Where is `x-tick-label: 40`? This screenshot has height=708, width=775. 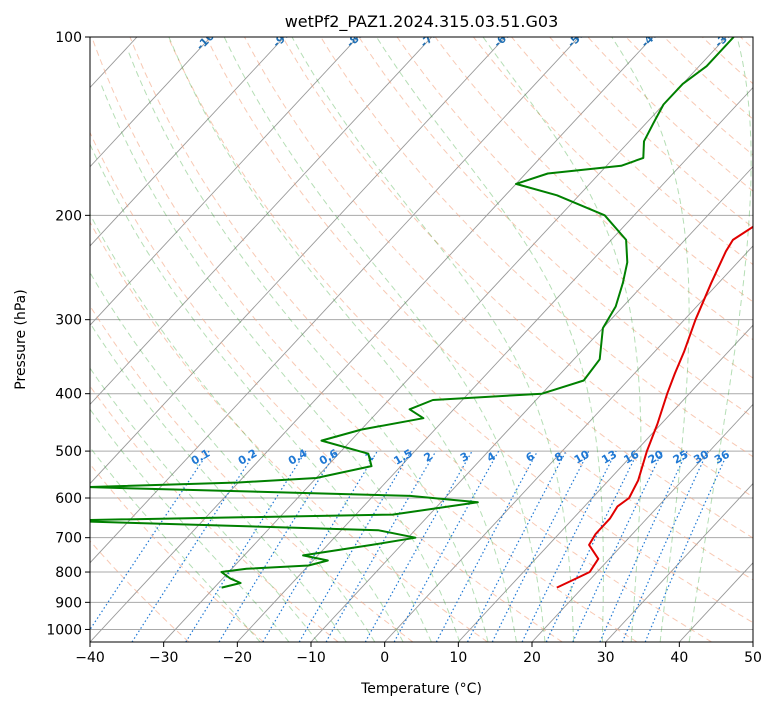
x-tick-label: 40 is located at coordinates (679, 658).